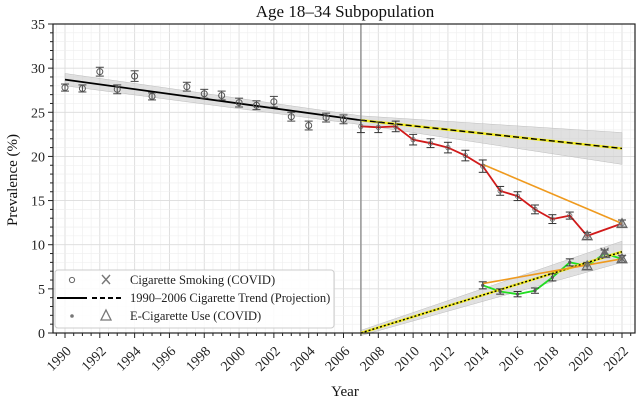  Describe the element at coordinates (547, 359) in the screenshot. I see `x-tick-label: 2018` at that location.